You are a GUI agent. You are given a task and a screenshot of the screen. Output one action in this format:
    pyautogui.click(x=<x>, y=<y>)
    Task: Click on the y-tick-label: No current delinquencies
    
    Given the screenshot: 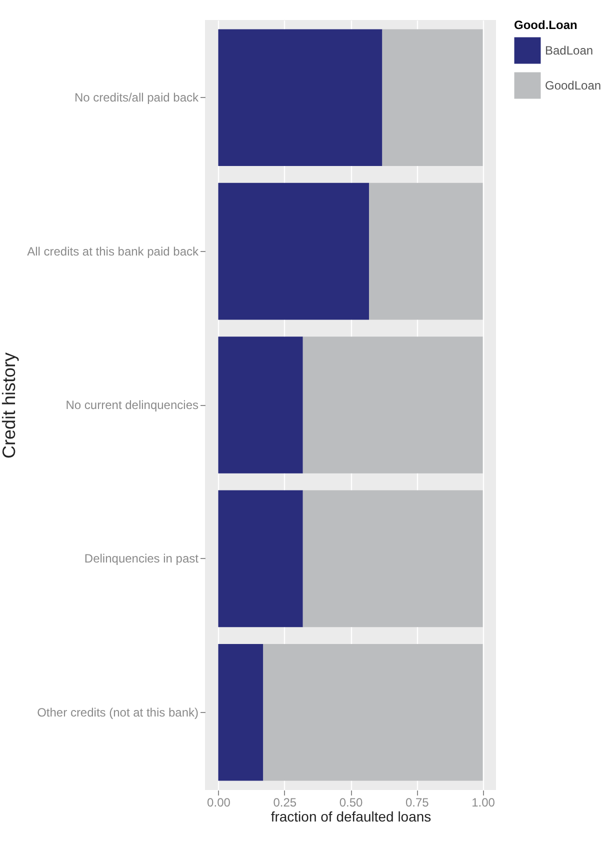 What is the action you would take?
    pyautogui.click(x=132, y=405)
    